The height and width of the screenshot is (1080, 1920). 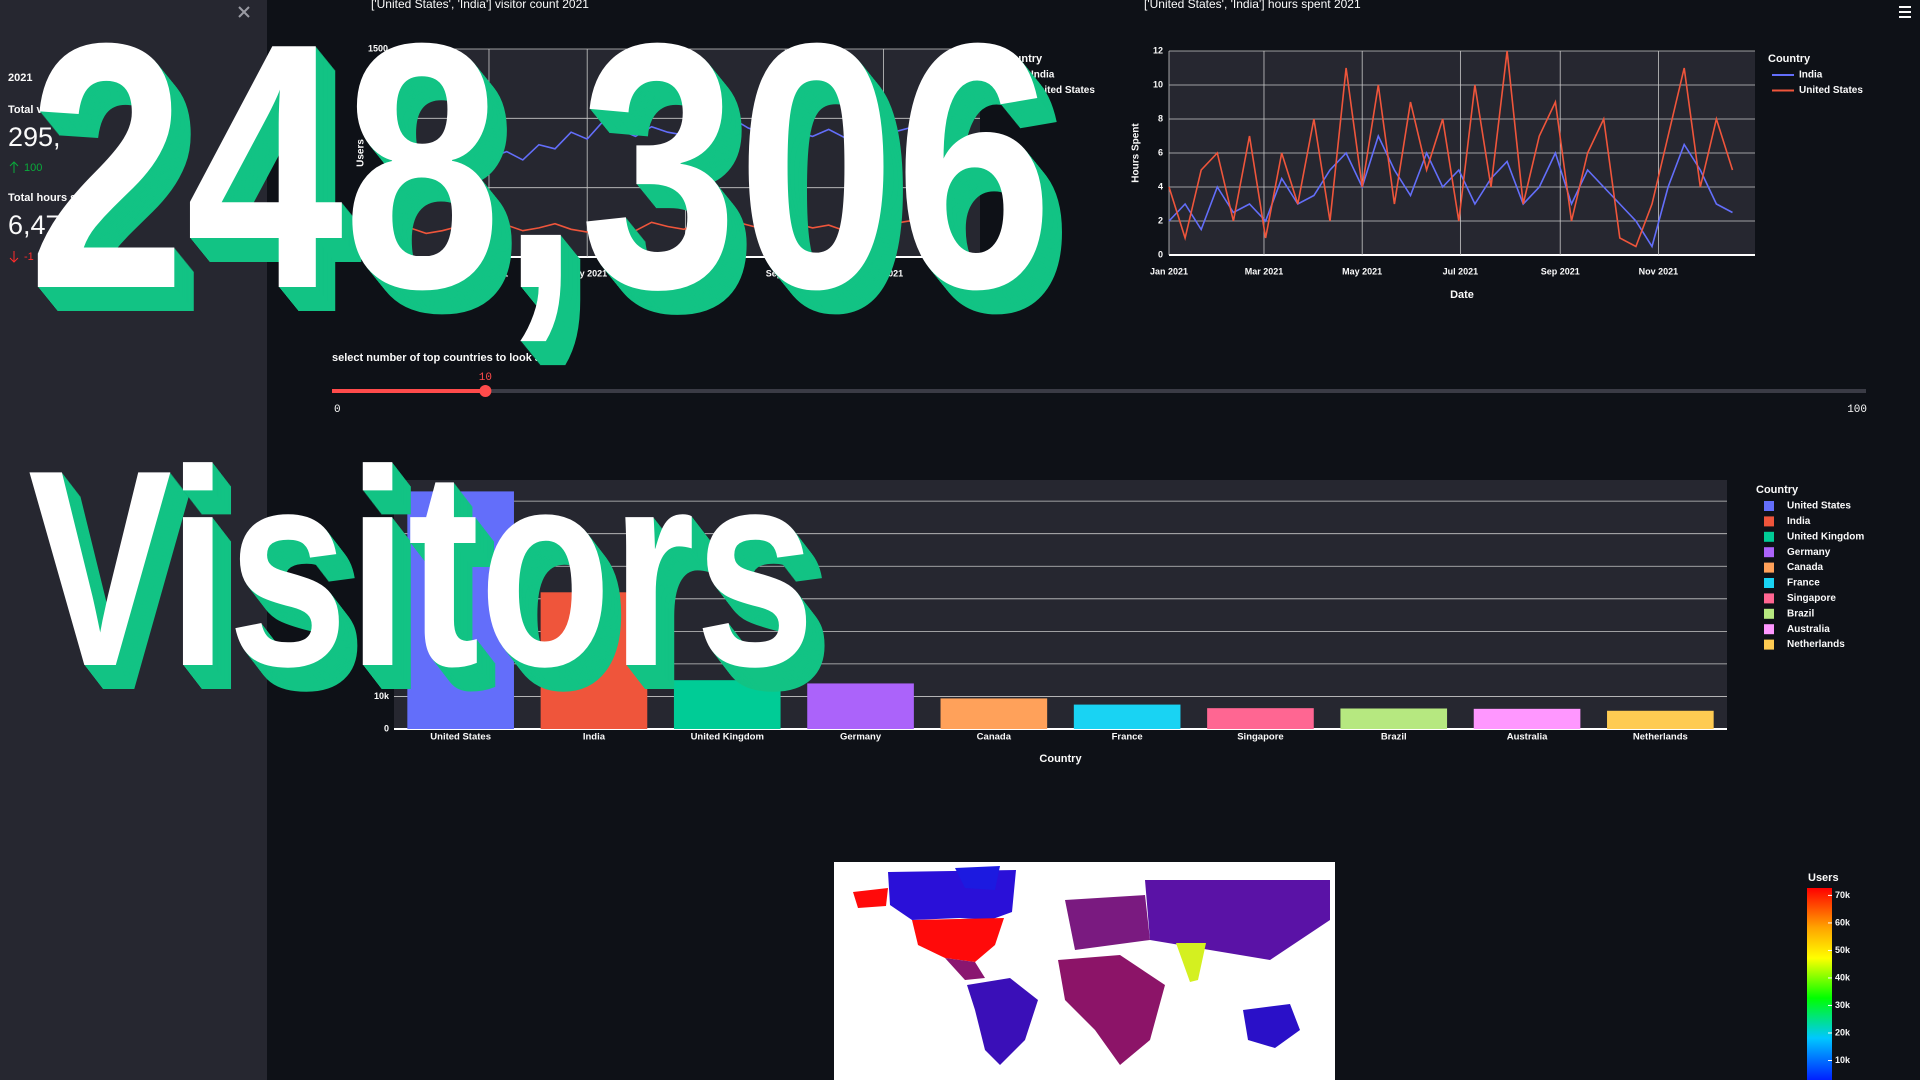 What do you see at coordinates (1843, 1005) in the screenshot?
I see `colorbar-tick-label: 30k` at bounding box center [1843, 1005].